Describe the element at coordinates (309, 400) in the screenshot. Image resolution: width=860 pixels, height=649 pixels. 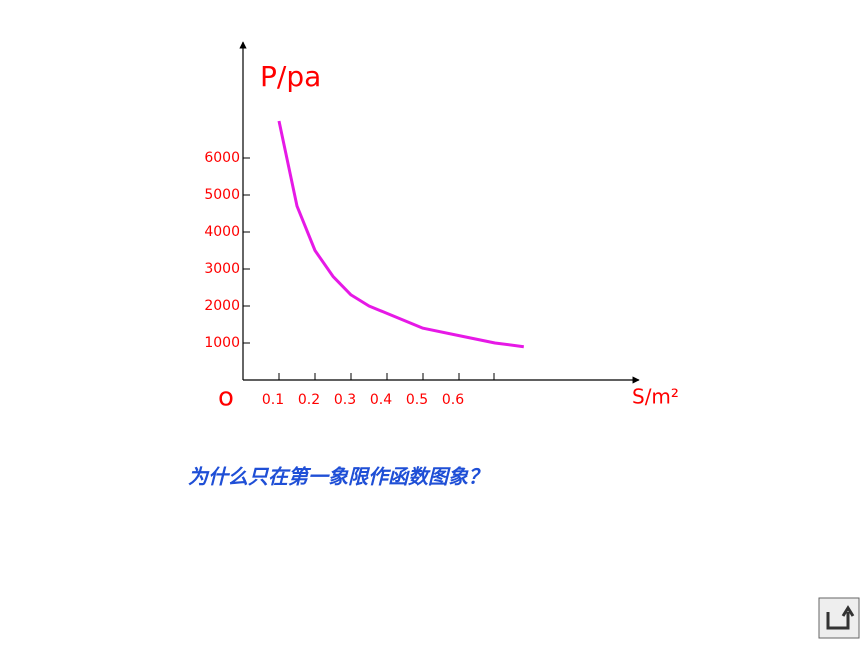
I see `x-tick-label: 0.2` at that location.